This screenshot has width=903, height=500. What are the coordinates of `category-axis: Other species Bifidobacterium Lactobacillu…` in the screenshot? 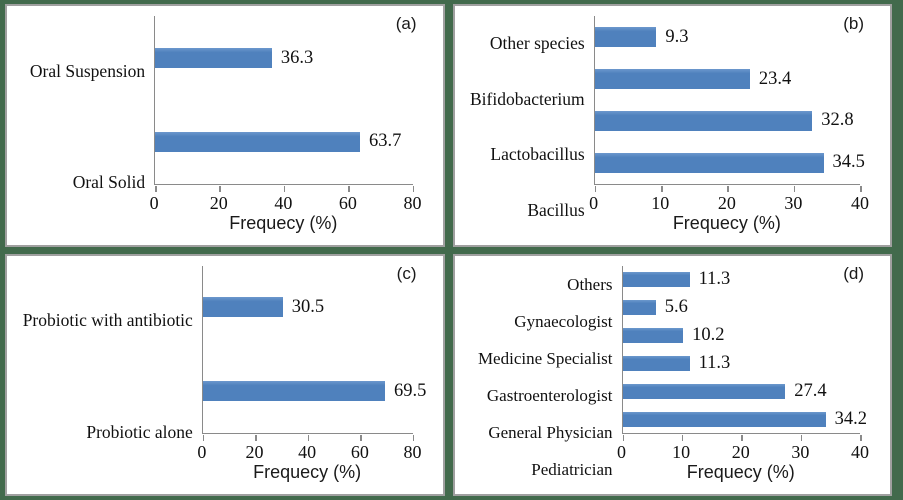 It's located at (528, 127).